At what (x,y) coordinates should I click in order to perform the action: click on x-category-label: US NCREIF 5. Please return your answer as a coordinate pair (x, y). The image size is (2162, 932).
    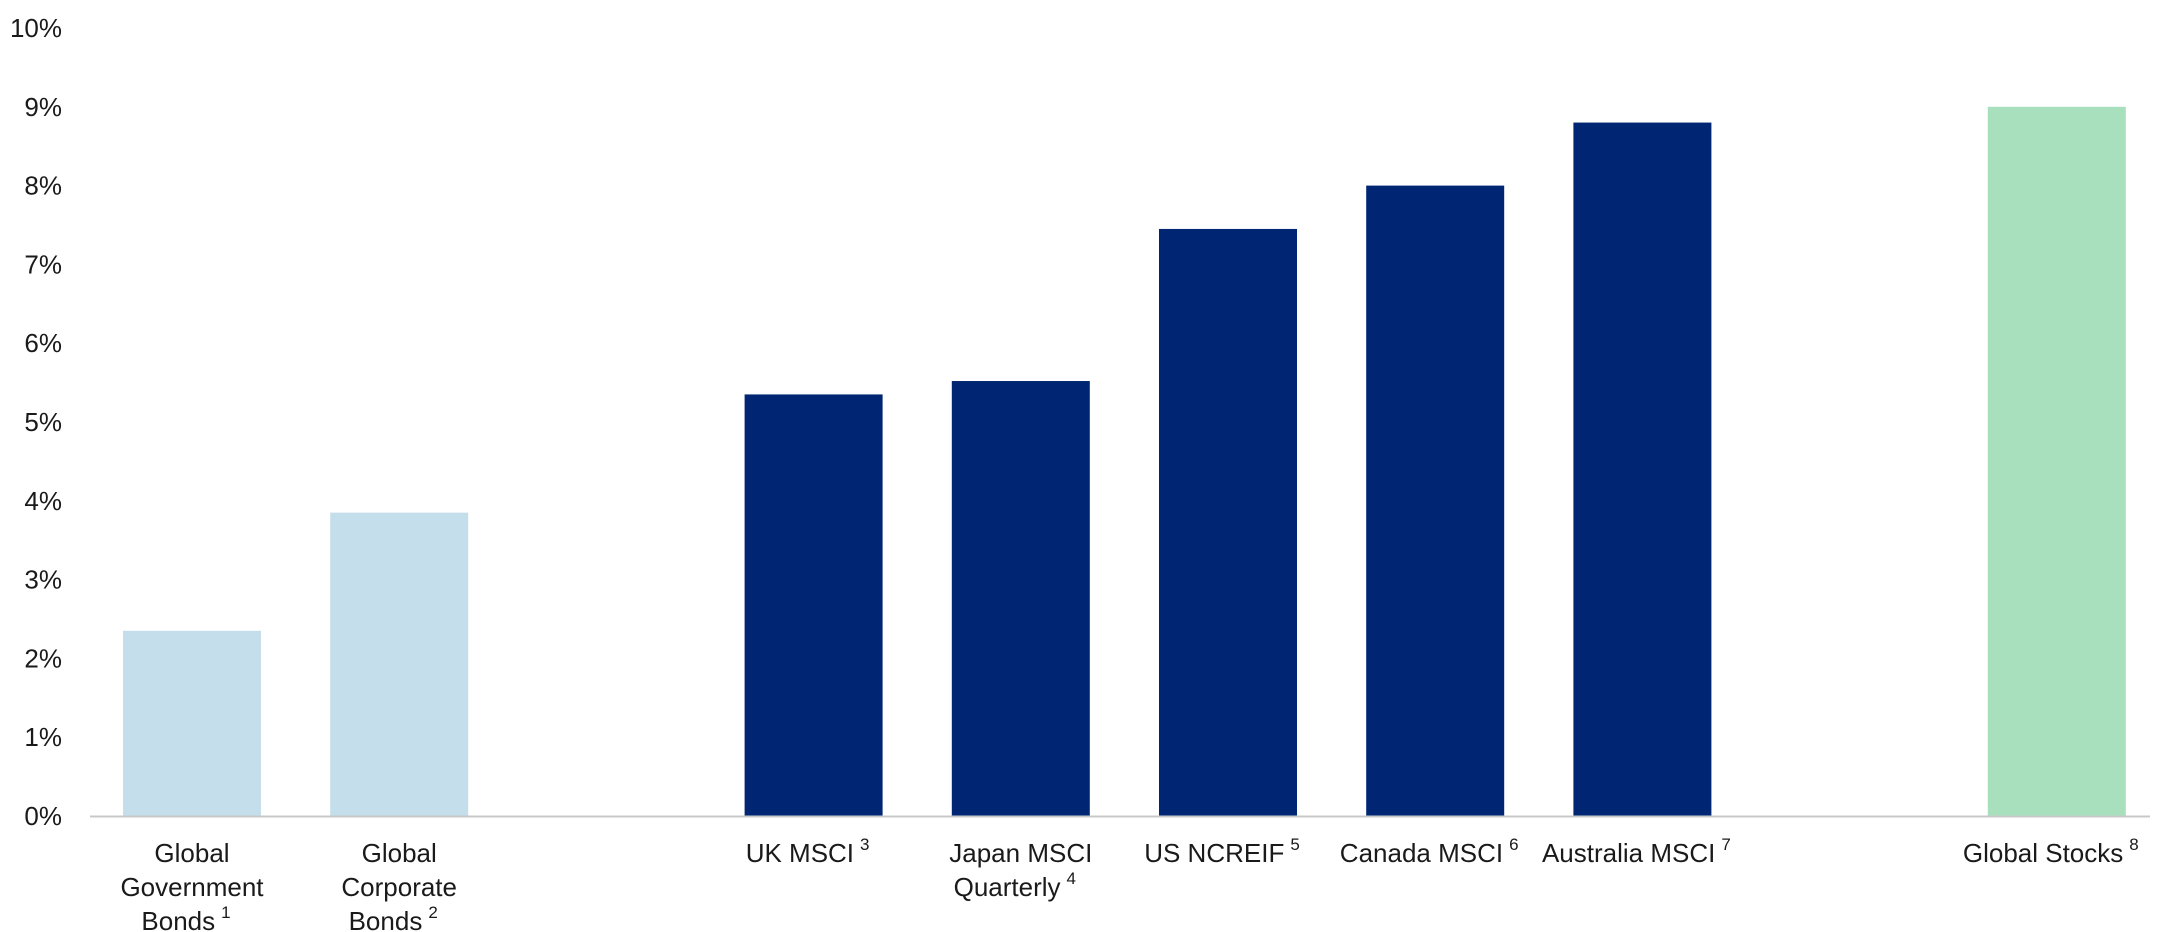
    Looking at the image, I should click on (1222, 851).